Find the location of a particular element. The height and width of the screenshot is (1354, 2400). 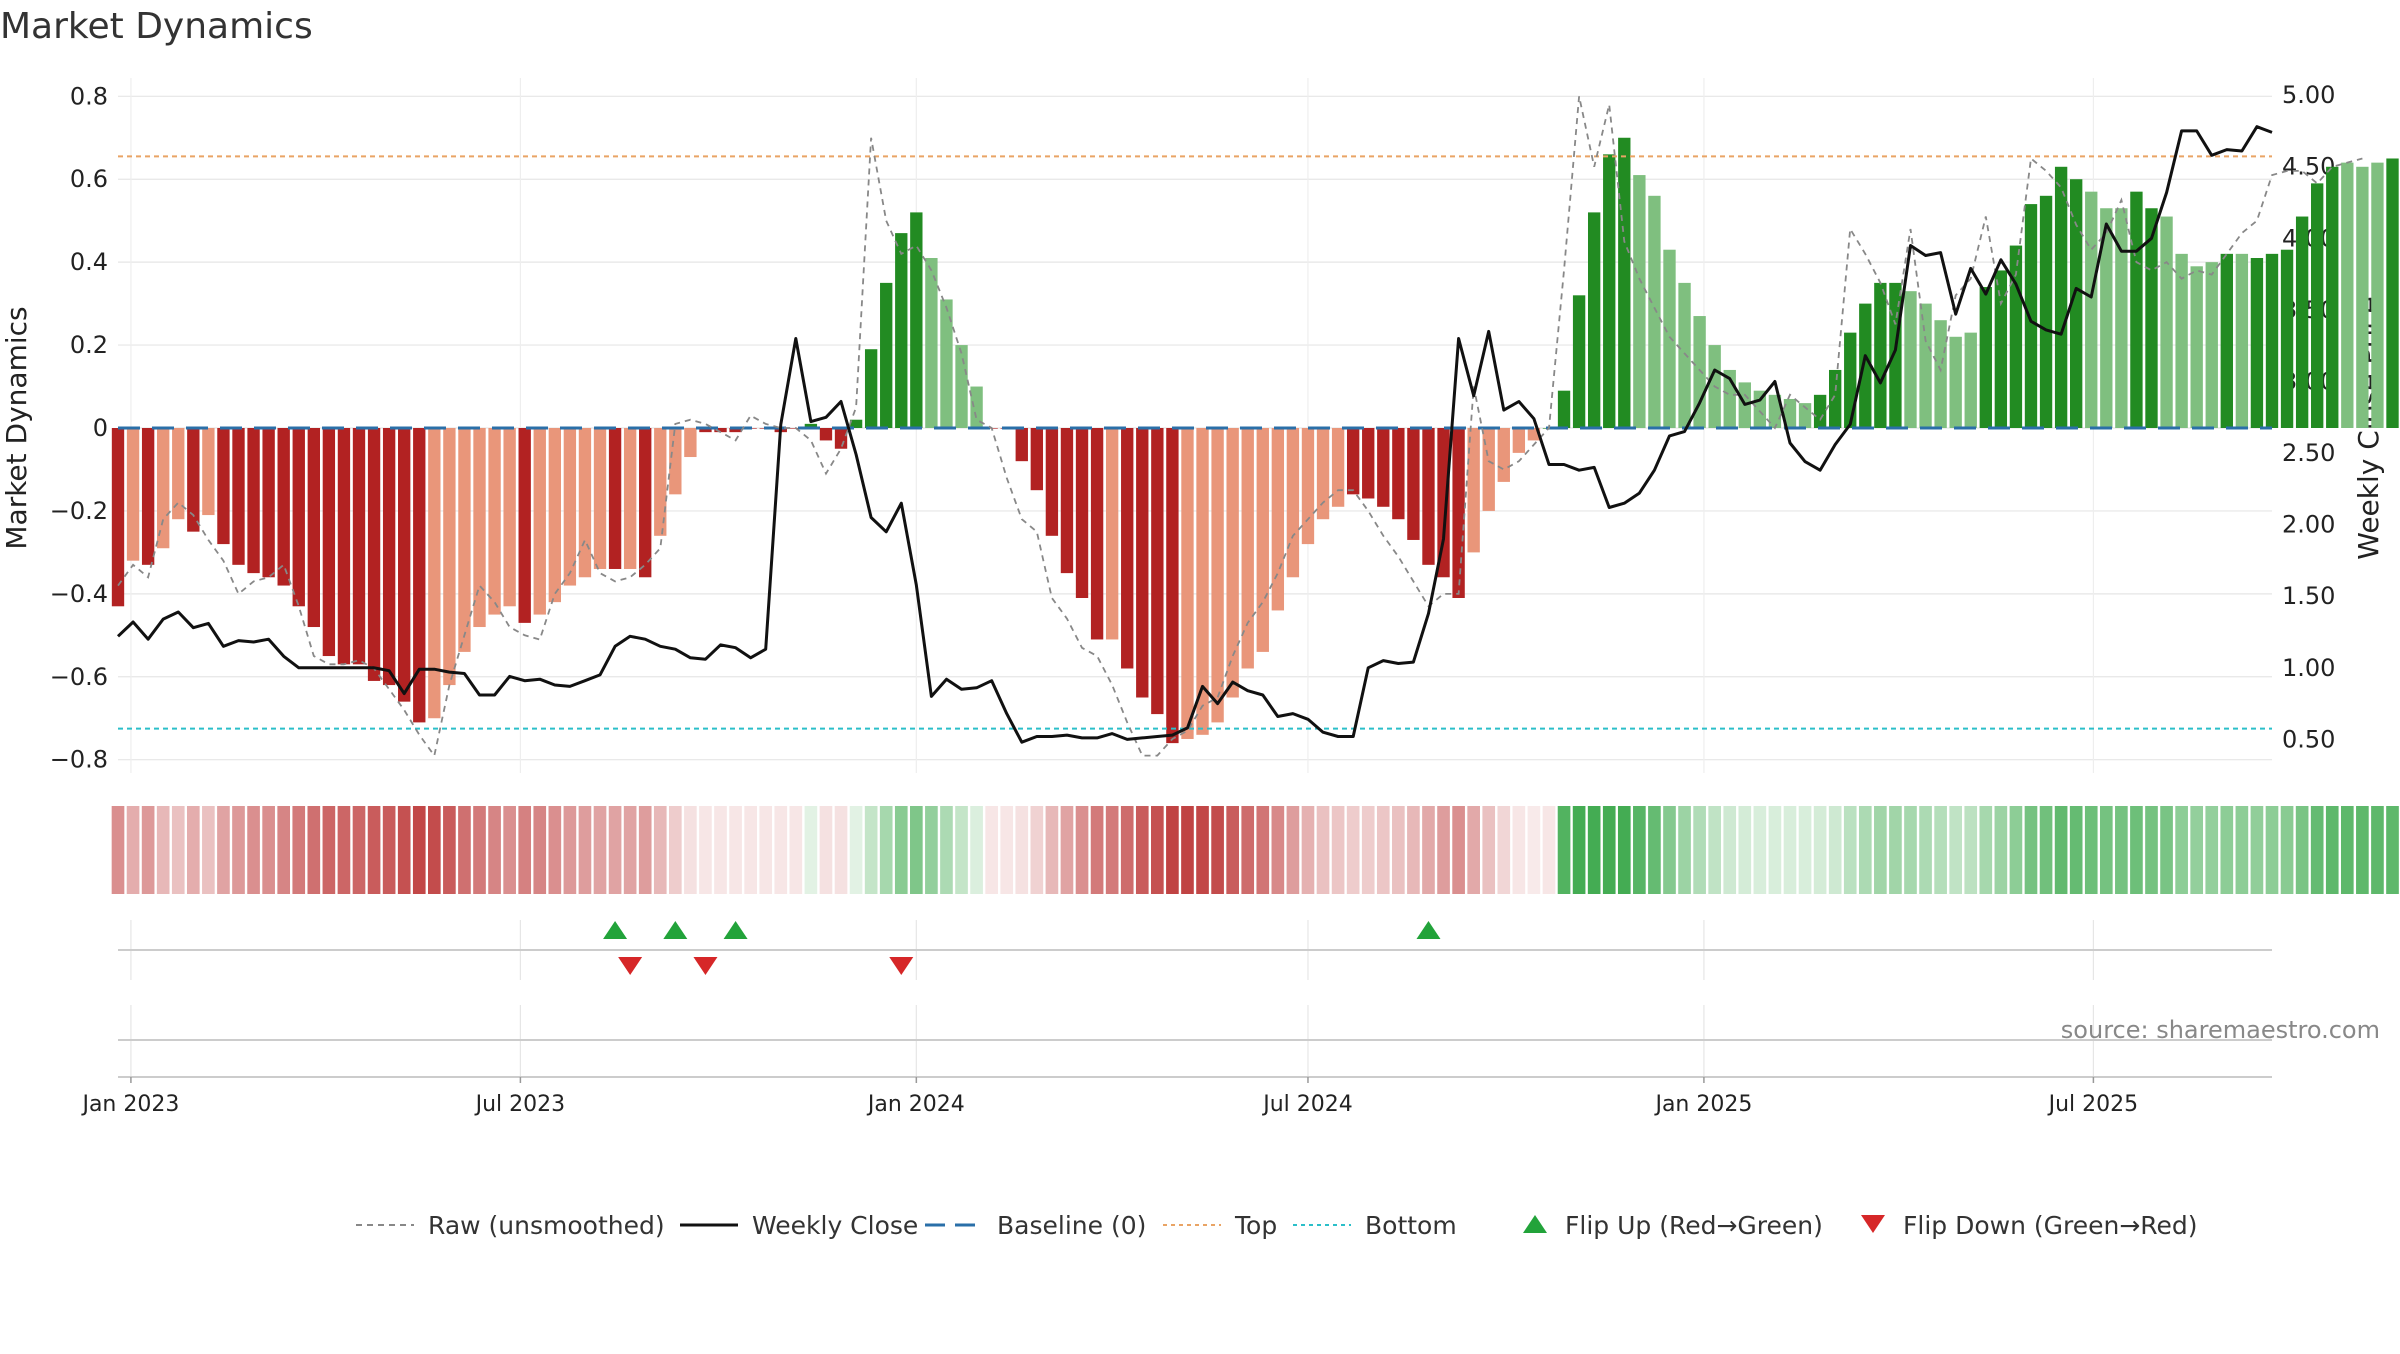

y-left-tick-label: −0.4 is located at coordinates (79, 594).